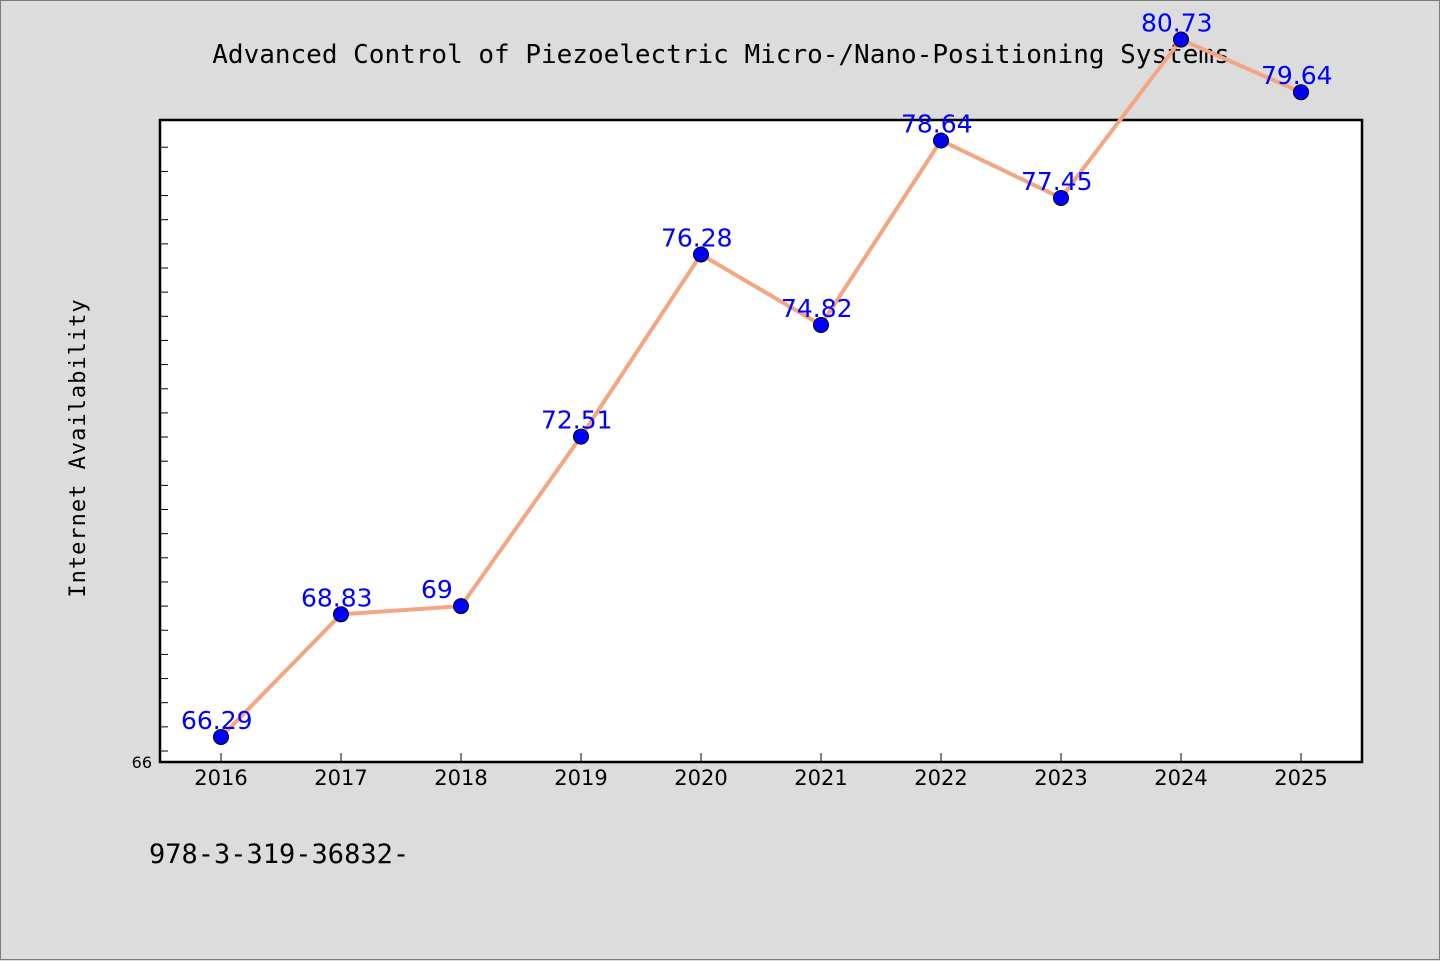 The height and width of the screenshot is (961, 1440). Describe the element at coordinates (580, 778) in the screenshot. I see `x-tick-label: 2019` at that location.